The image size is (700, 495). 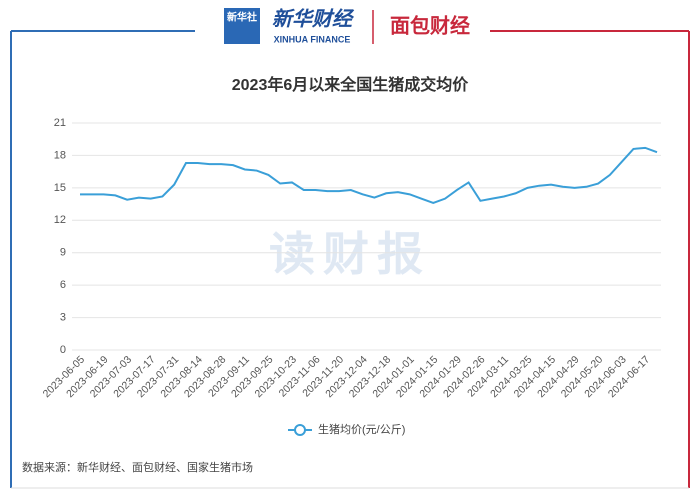 What do you see at coordinates (313, 18) in the screenshot?
I see `brand: 新华财经` at bounding box center [313, 18].